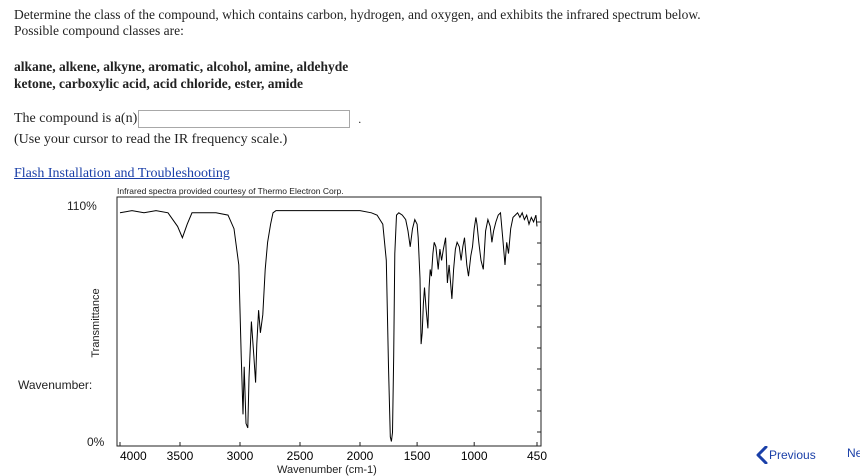 This screenshot has width=860, height=476. What do you see at coordinates (133, 456) in the screenshot?
I see `x-tick-label: 4000` at bounding box center [133, 456].